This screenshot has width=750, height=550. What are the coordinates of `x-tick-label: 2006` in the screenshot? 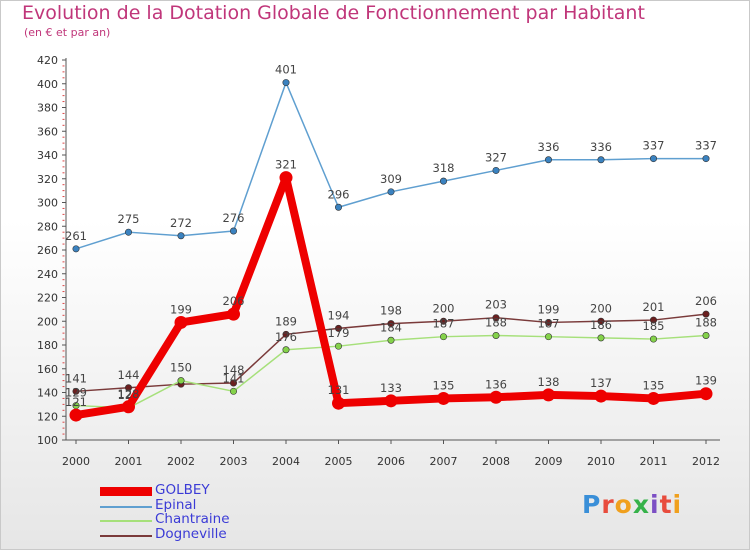 It's located at (391, 461).